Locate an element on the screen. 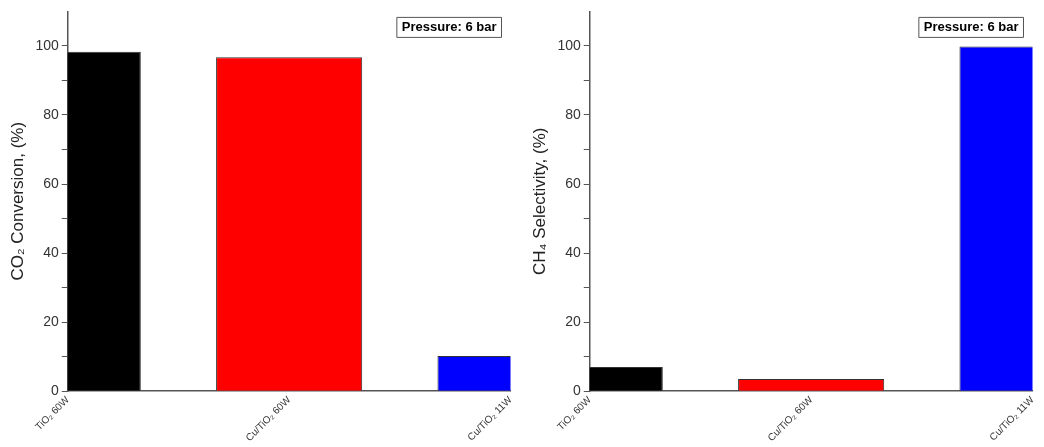  y-axis-title: CH₄ Selectivity, (%) is located at coordinates (539, 201).